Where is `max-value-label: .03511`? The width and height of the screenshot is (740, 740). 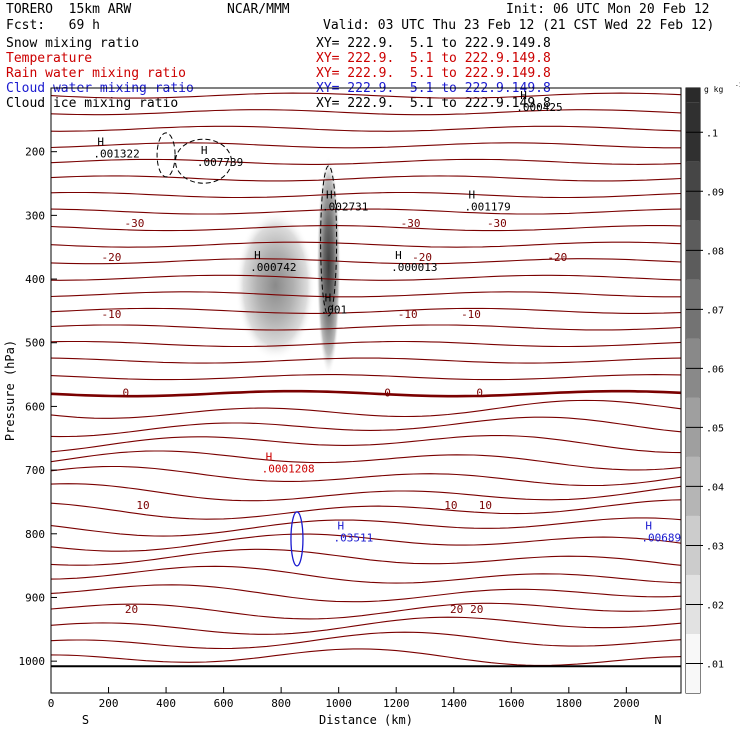
max-value-label: .03511 is located at coordinates (354, 538).